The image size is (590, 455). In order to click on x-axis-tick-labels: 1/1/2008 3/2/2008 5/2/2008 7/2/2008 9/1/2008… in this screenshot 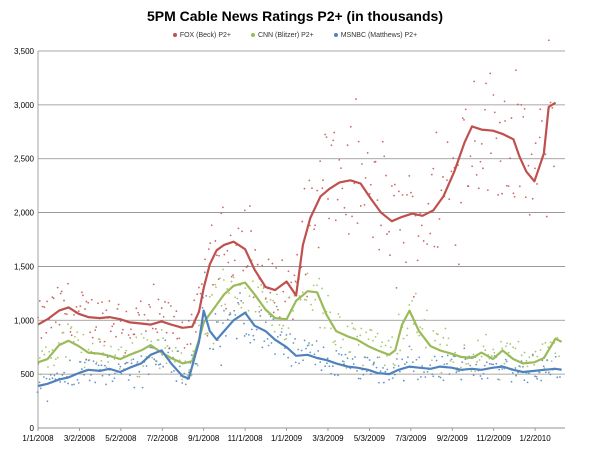, I will do `click(286, 435)`.